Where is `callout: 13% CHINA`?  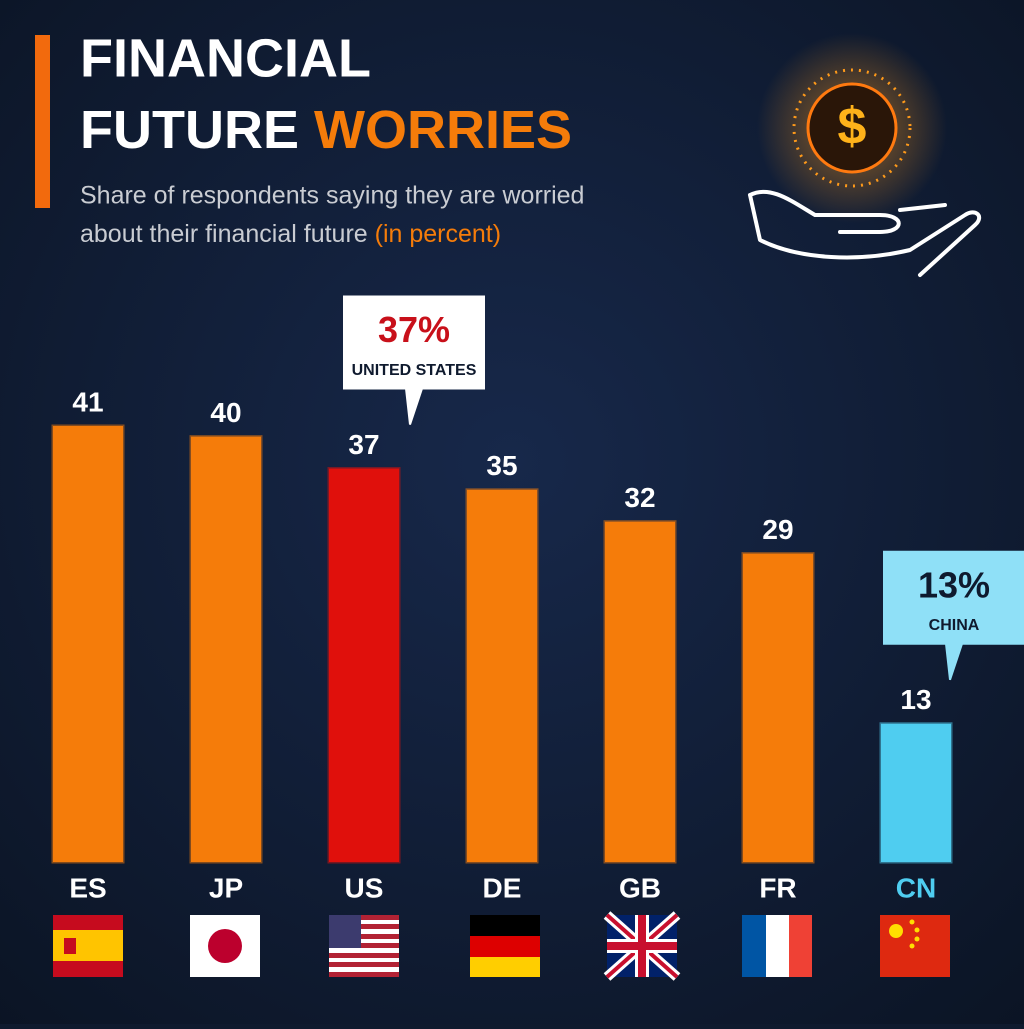 callout: 13% CHINA is located at coordinates (953, 615).